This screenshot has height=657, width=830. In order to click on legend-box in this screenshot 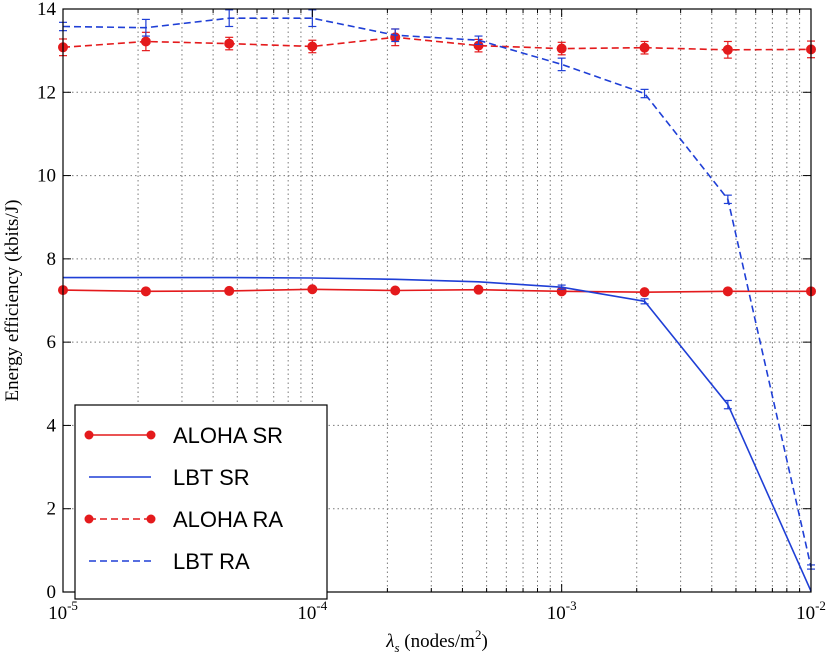, I will do `click(201, 502)`.